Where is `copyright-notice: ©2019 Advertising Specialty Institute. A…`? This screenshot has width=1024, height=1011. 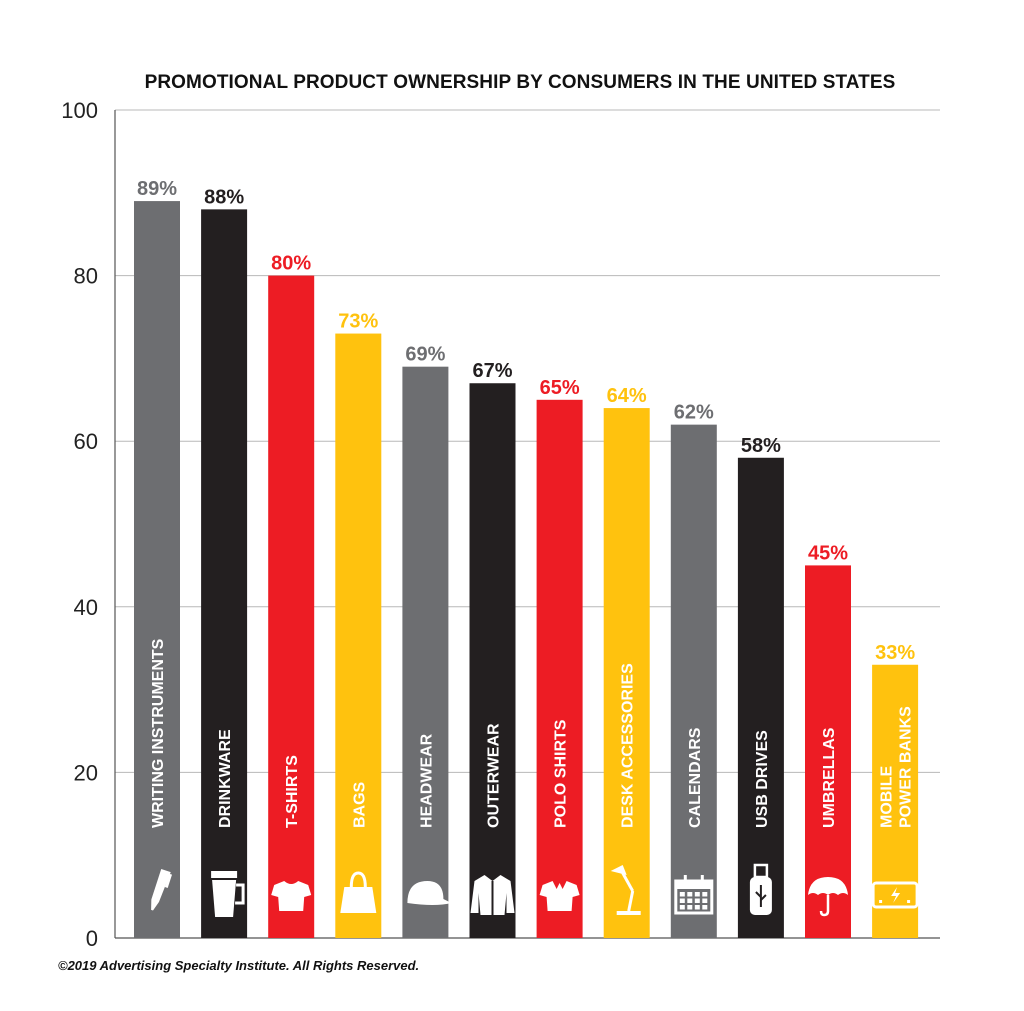 copyright-notice: ©2019 Advertising Specialty Institute. A… is located at coordinates (239, 965).